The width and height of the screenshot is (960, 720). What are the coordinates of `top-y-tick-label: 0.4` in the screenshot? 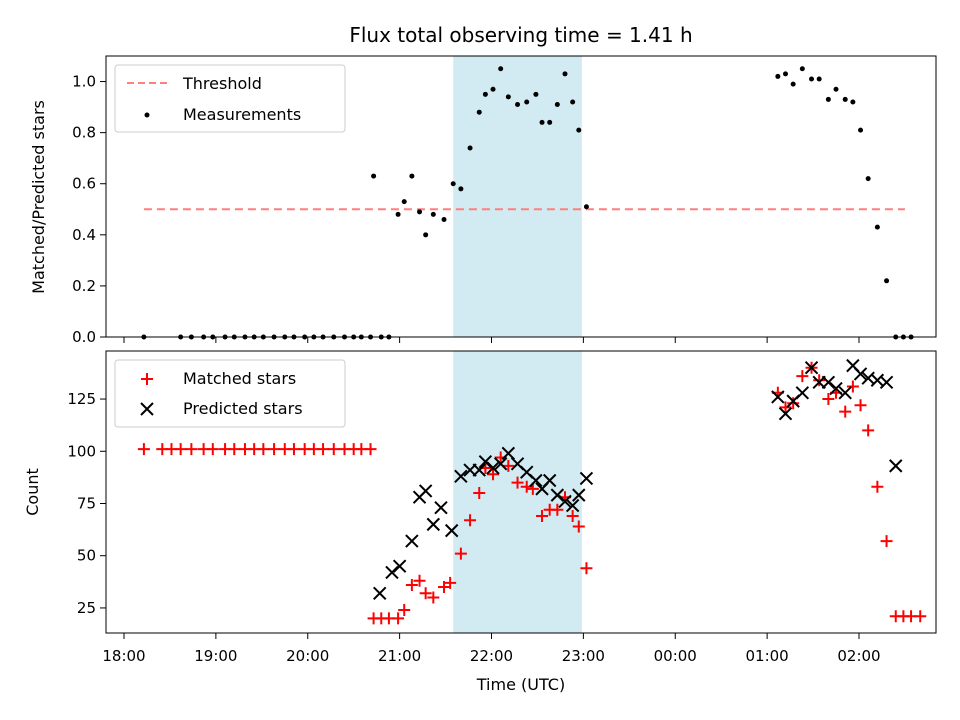 It's located at (84, 235).